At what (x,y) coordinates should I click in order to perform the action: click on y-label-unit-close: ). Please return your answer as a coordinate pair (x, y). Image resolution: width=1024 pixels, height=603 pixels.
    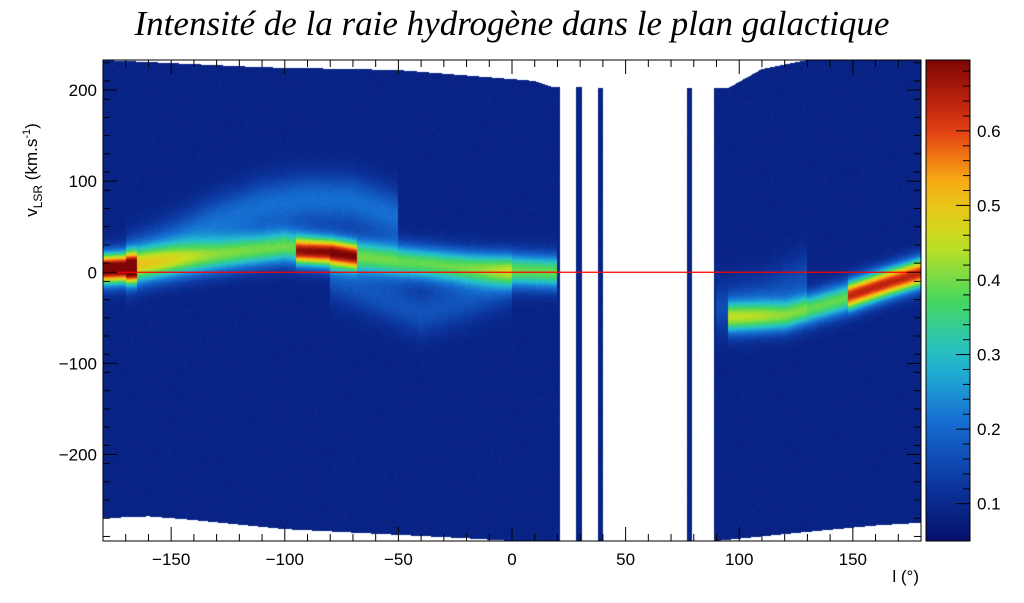
    Looking at the image, I should click on (31, 126).